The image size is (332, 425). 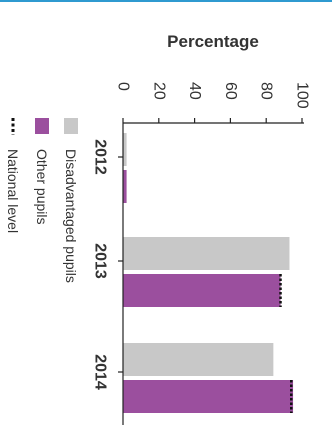 I want to click on category-labels: 2012 2013 2014, so click(x=107, y=264).